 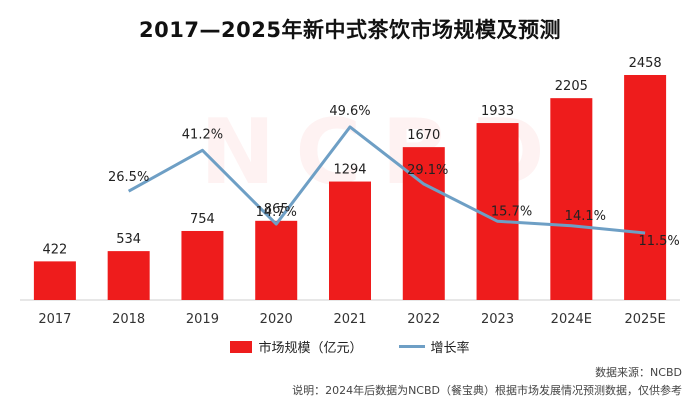 I want to click on legend-swatch-line, so click(x=411, y=346).